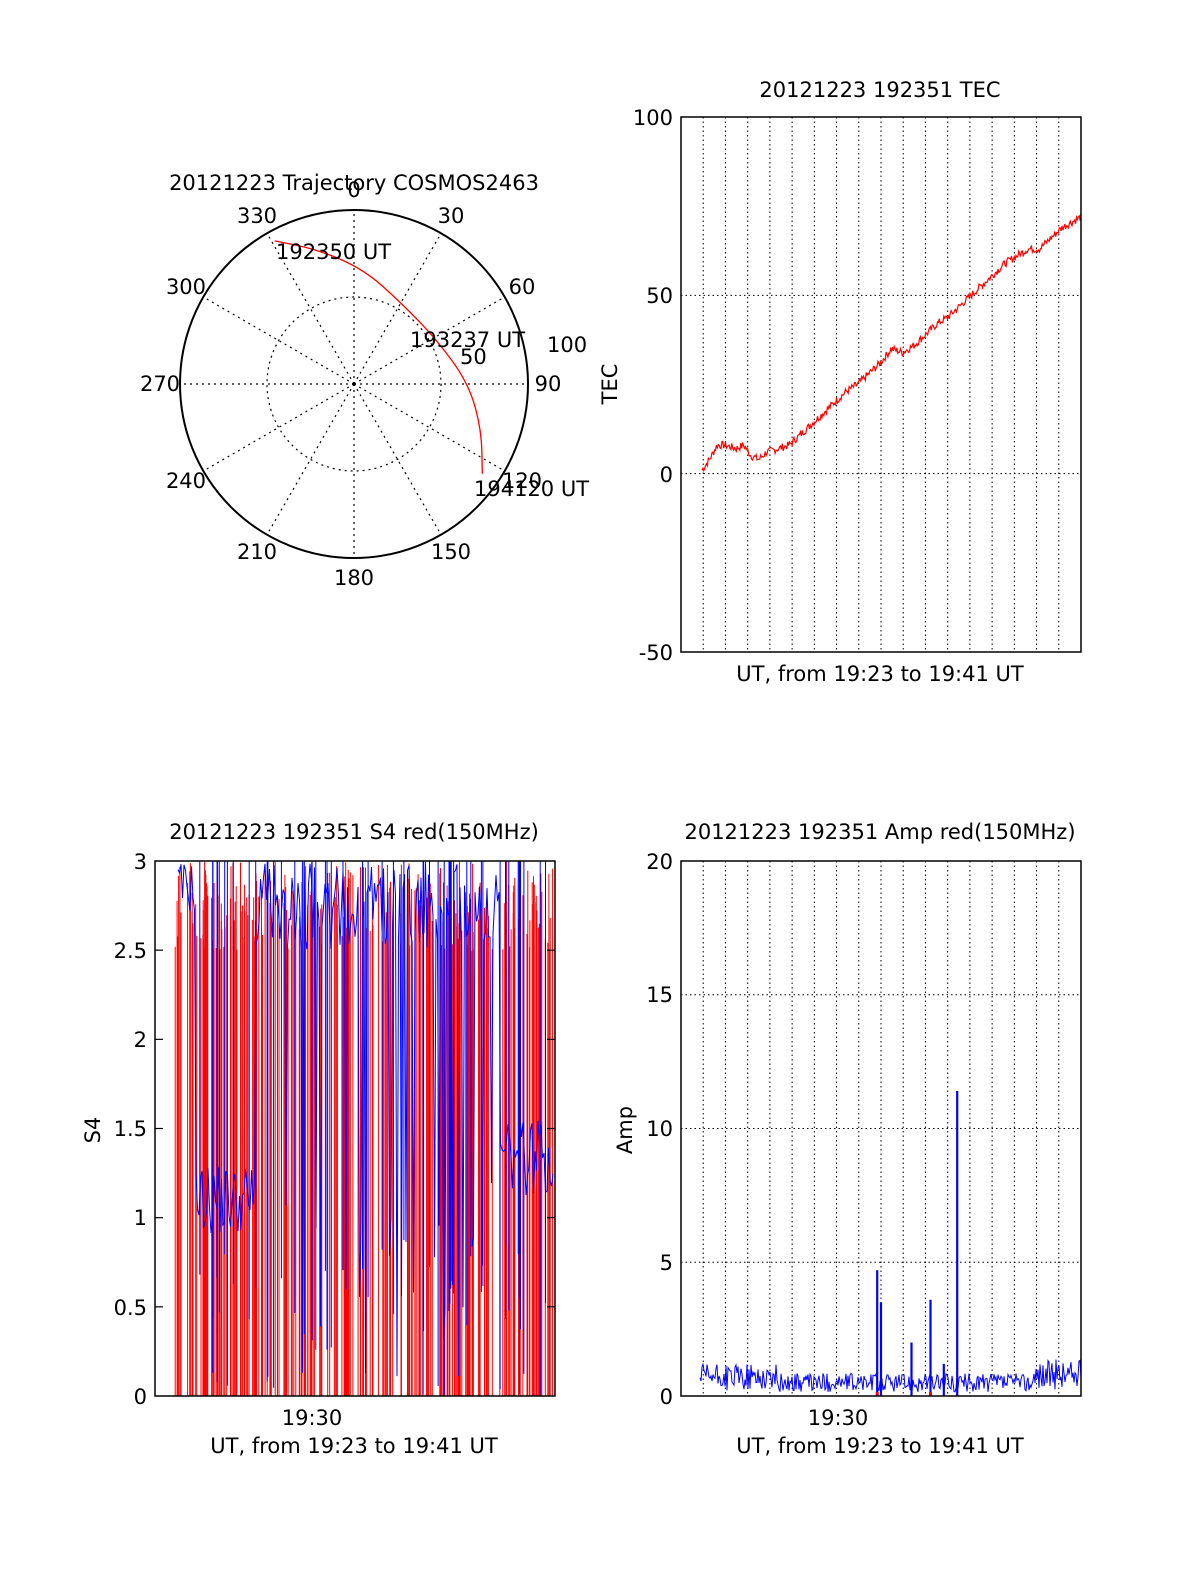  I want to click on azimuth-label-210: 210, so click(257, 552).